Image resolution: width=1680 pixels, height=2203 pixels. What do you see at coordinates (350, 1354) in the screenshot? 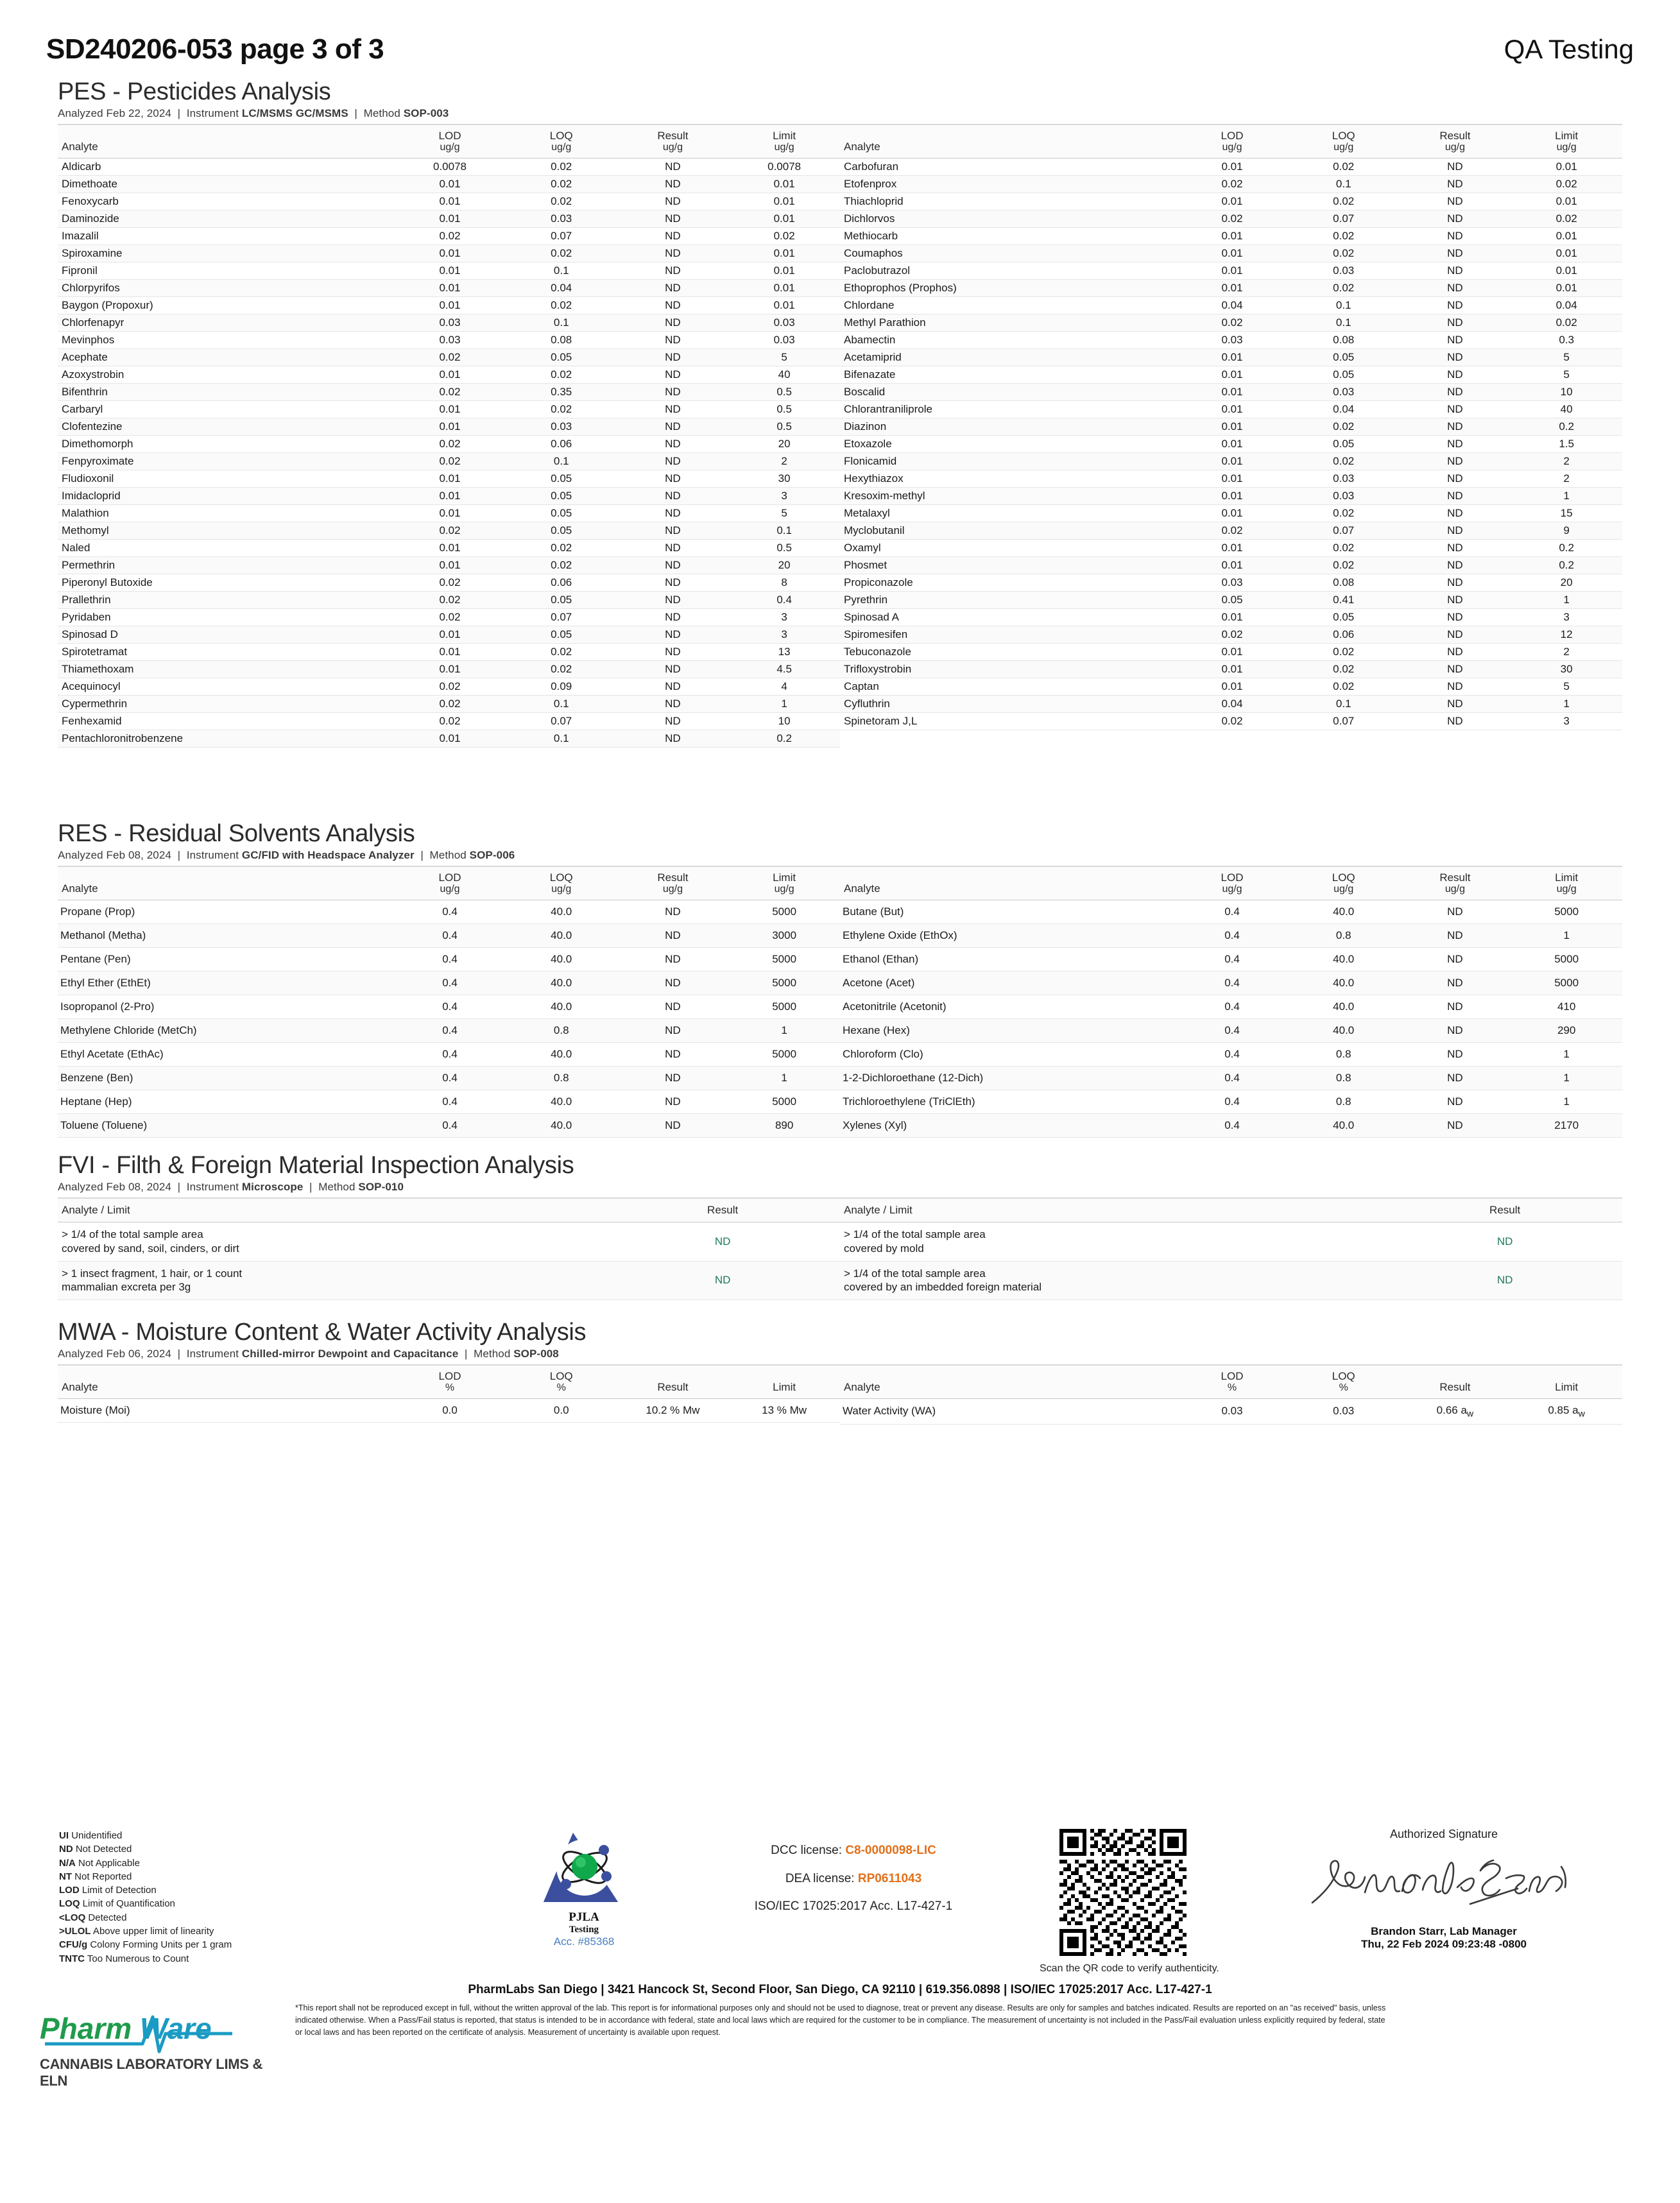
I see `instrument-value: Chilled-mirror Dewpoint and Capacitance` at bounding box center [350, 1354].